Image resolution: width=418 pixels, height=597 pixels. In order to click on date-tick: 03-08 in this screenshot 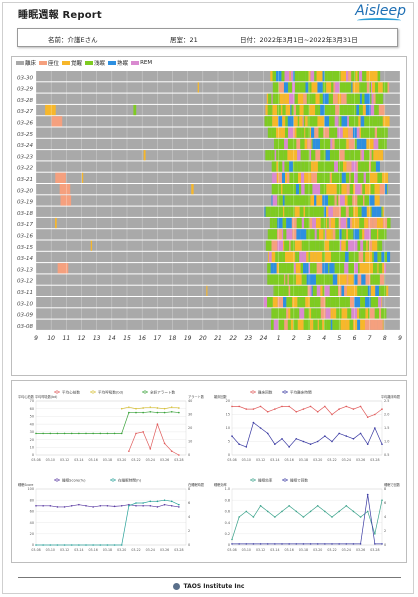, I will do `click(231, 550)`.